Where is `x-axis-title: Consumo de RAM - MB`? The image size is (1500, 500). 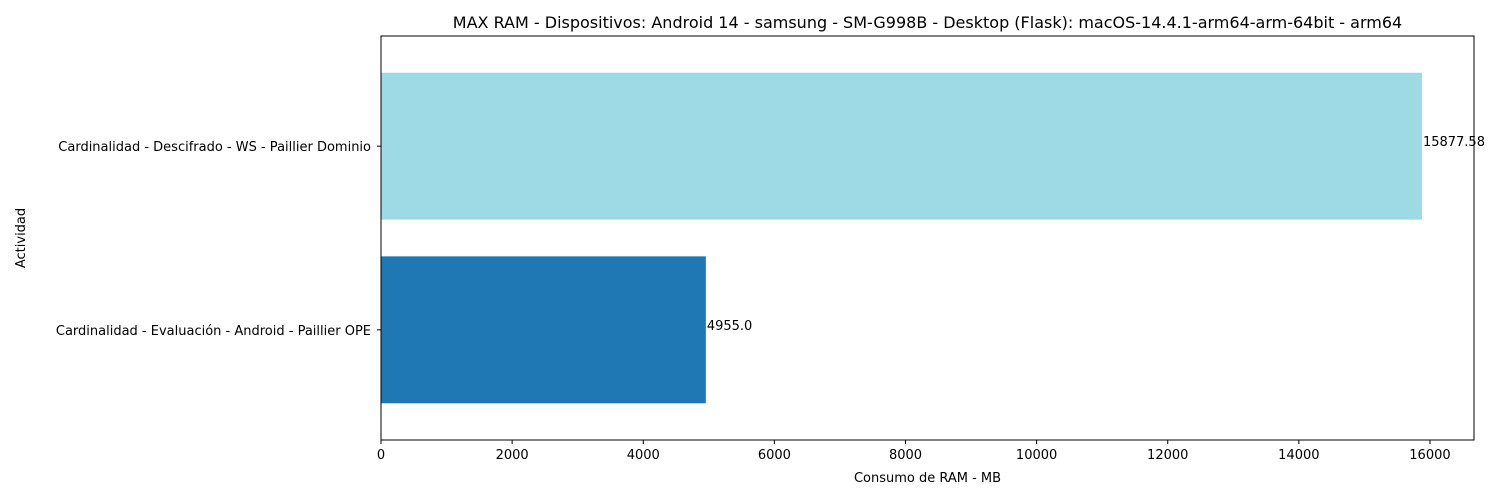
x-axis-title: Consumo de RAM - MB is located at coordinates (927, 478).